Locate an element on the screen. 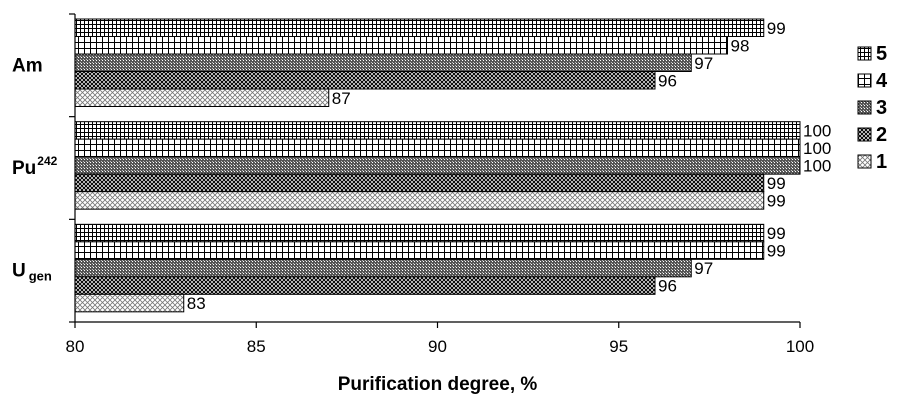 The height and width of the screenshot is (394, 901). data-label: 83 is located at coordinates (196, 303).